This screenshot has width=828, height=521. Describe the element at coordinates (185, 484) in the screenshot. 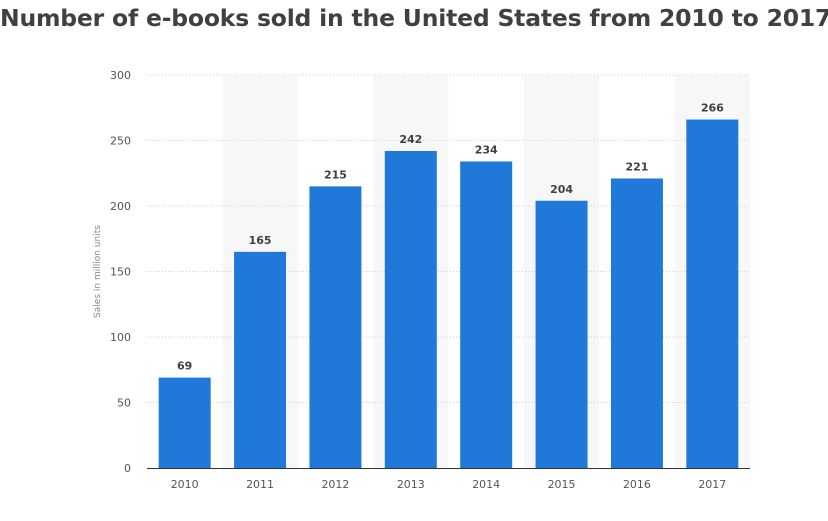

I see `x-tick-label: 2010` at that location.